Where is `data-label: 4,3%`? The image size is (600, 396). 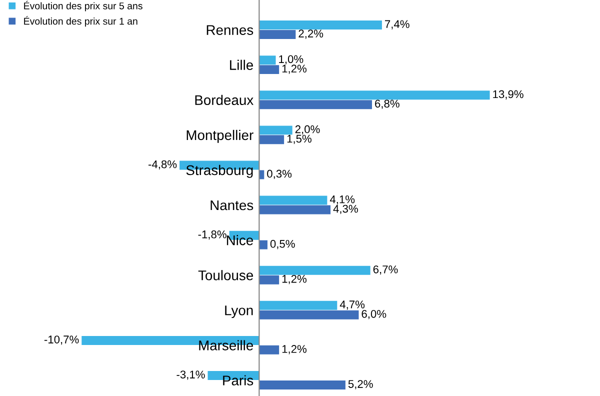
data-label: 4,3% is located at coordinates (345, 209).